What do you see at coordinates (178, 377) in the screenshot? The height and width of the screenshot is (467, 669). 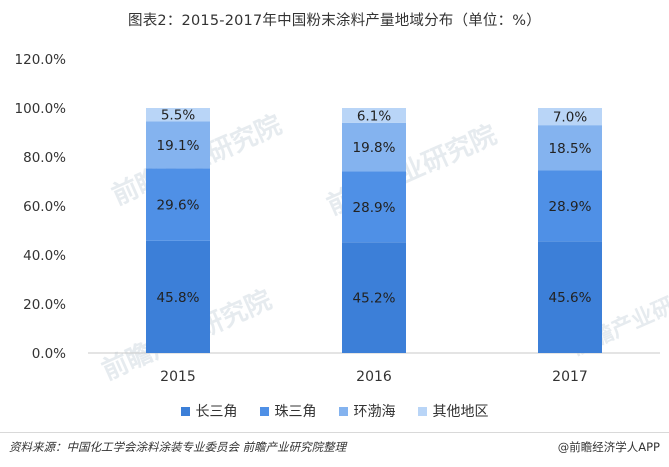 I see `x-tick-label: 2015` at bounding box center [178, 377].